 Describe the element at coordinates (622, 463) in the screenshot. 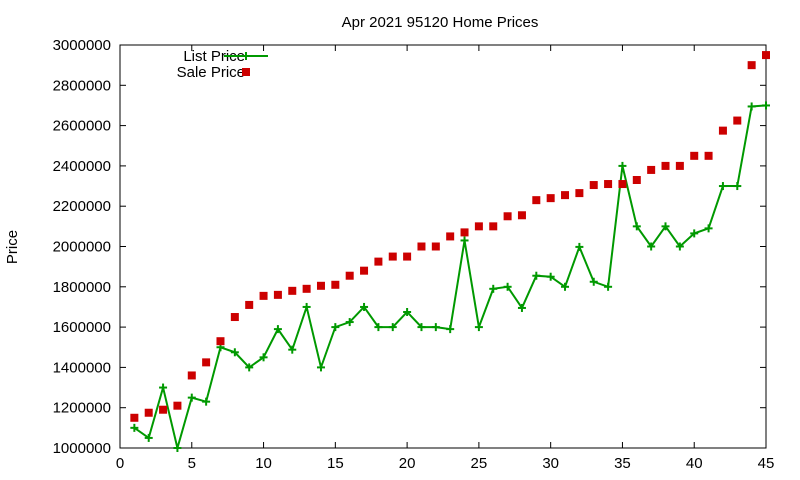

I see `x-tick-label: 35` at that location.